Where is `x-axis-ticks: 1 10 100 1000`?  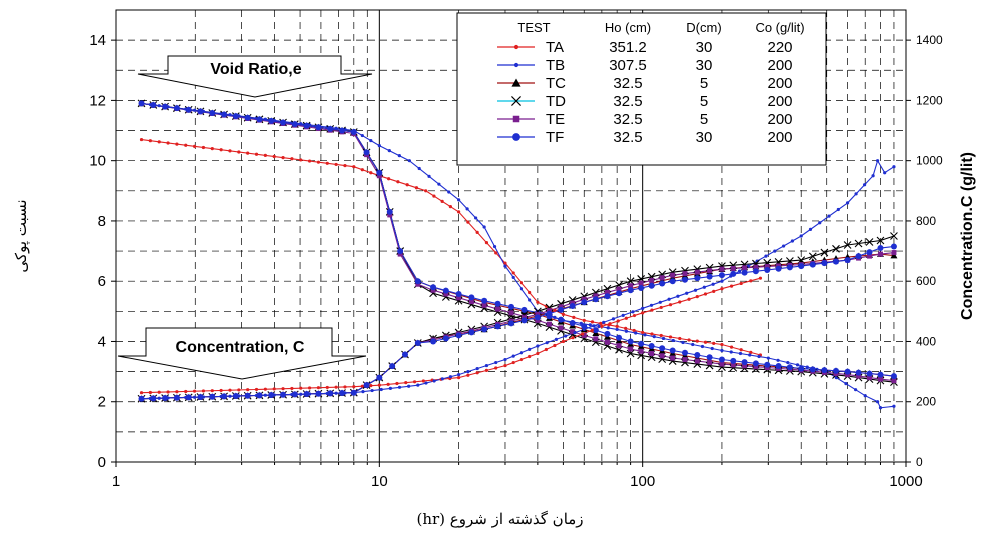 x-axis-ticks: 1 10 100 1000 is located at coordinates (517, 476).